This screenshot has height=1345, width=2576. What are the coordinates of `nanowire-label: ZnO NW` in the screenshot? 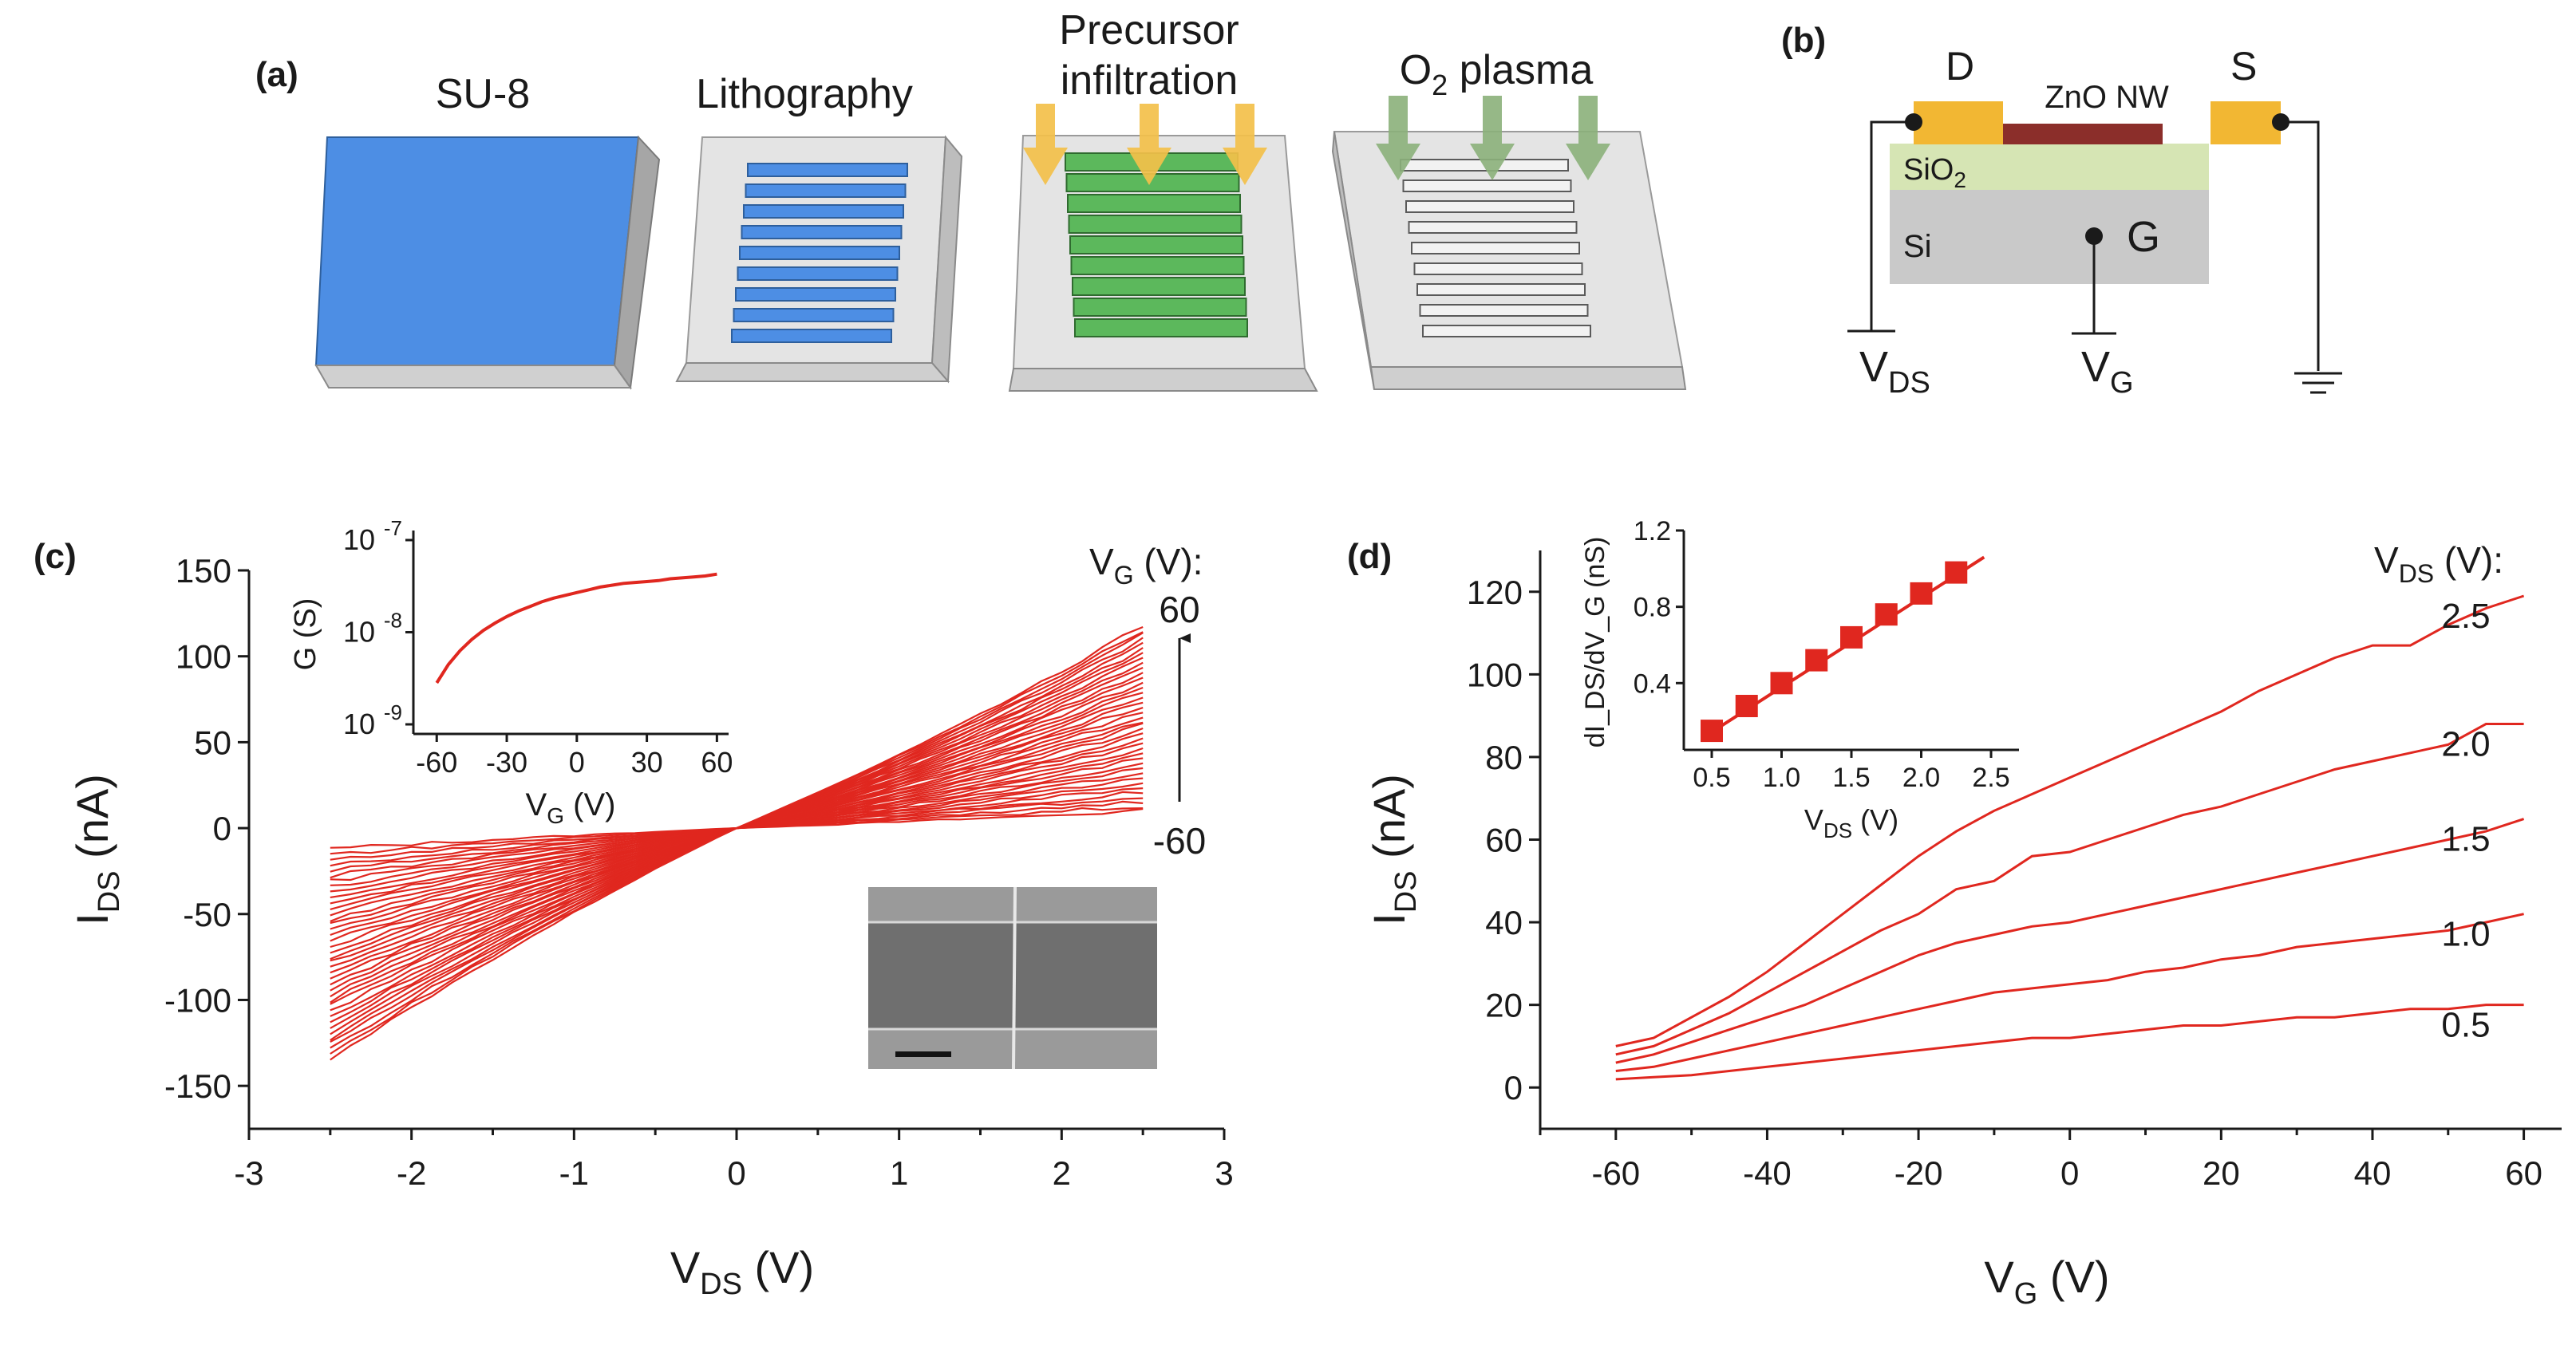 It's located at (2107, 97).